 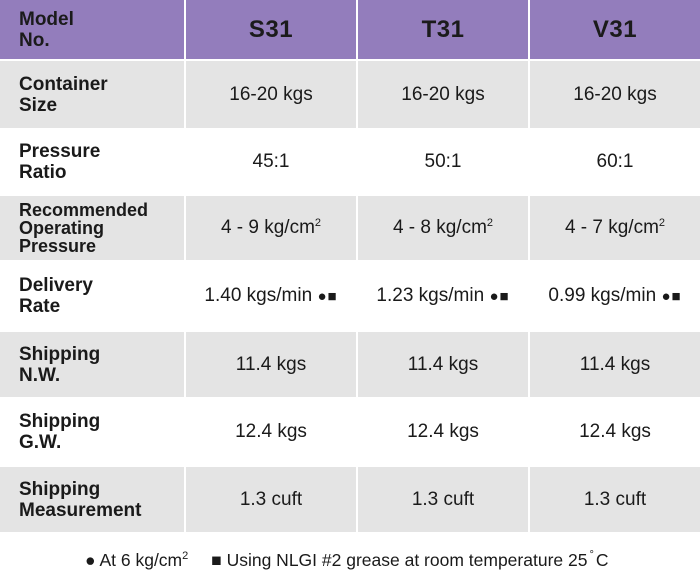 What do you see at coordinates (272, 161) in the screenshot?
I see `value-s31: 45:1` at bounding box center [272, 161].